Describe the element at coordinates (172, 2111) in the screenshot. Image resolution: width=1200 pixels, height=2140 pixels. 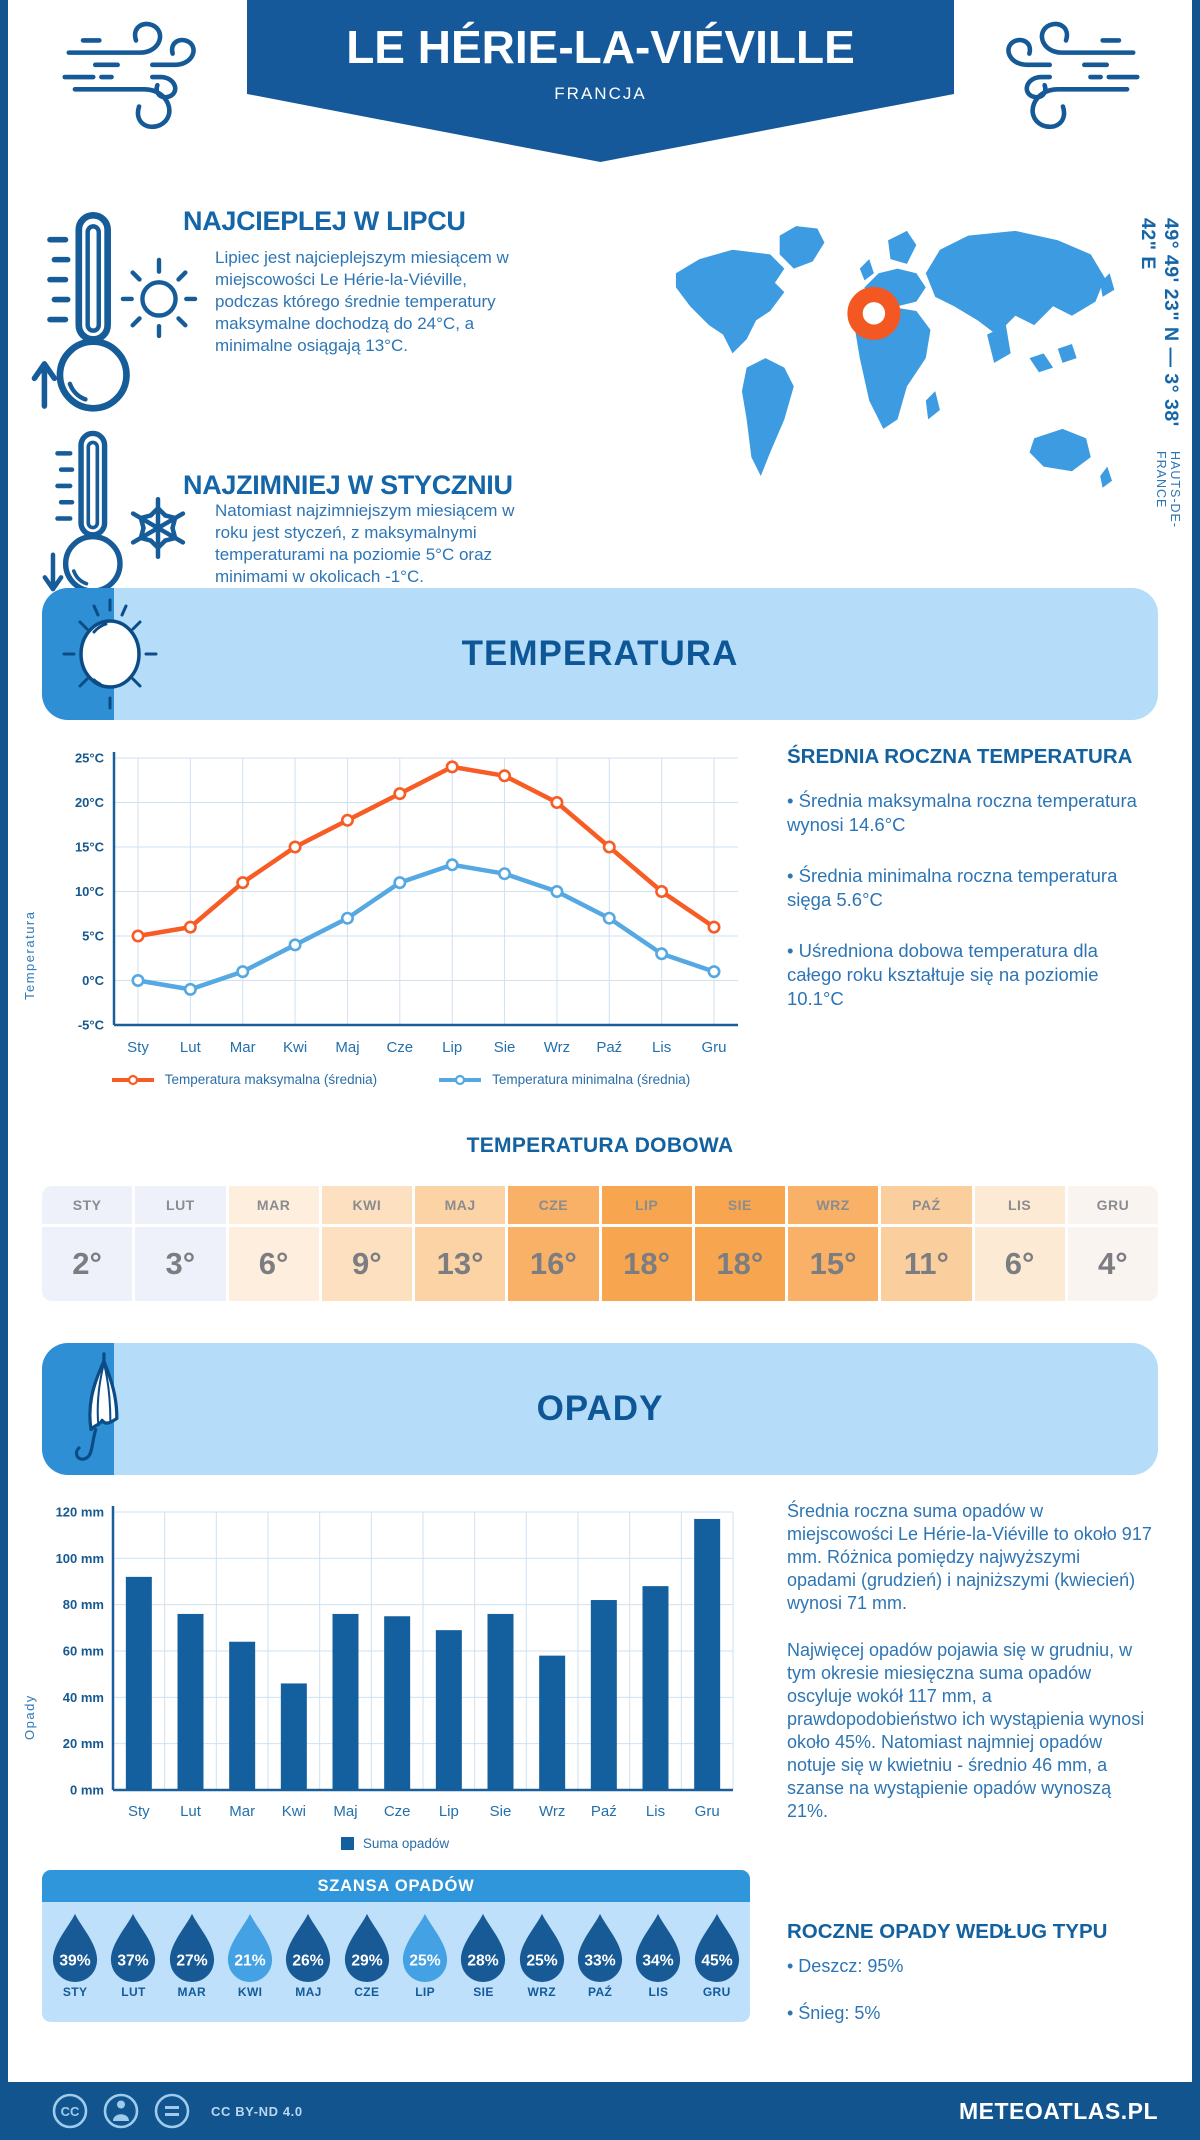
I see `cc-nd-equals-icon` at that location.